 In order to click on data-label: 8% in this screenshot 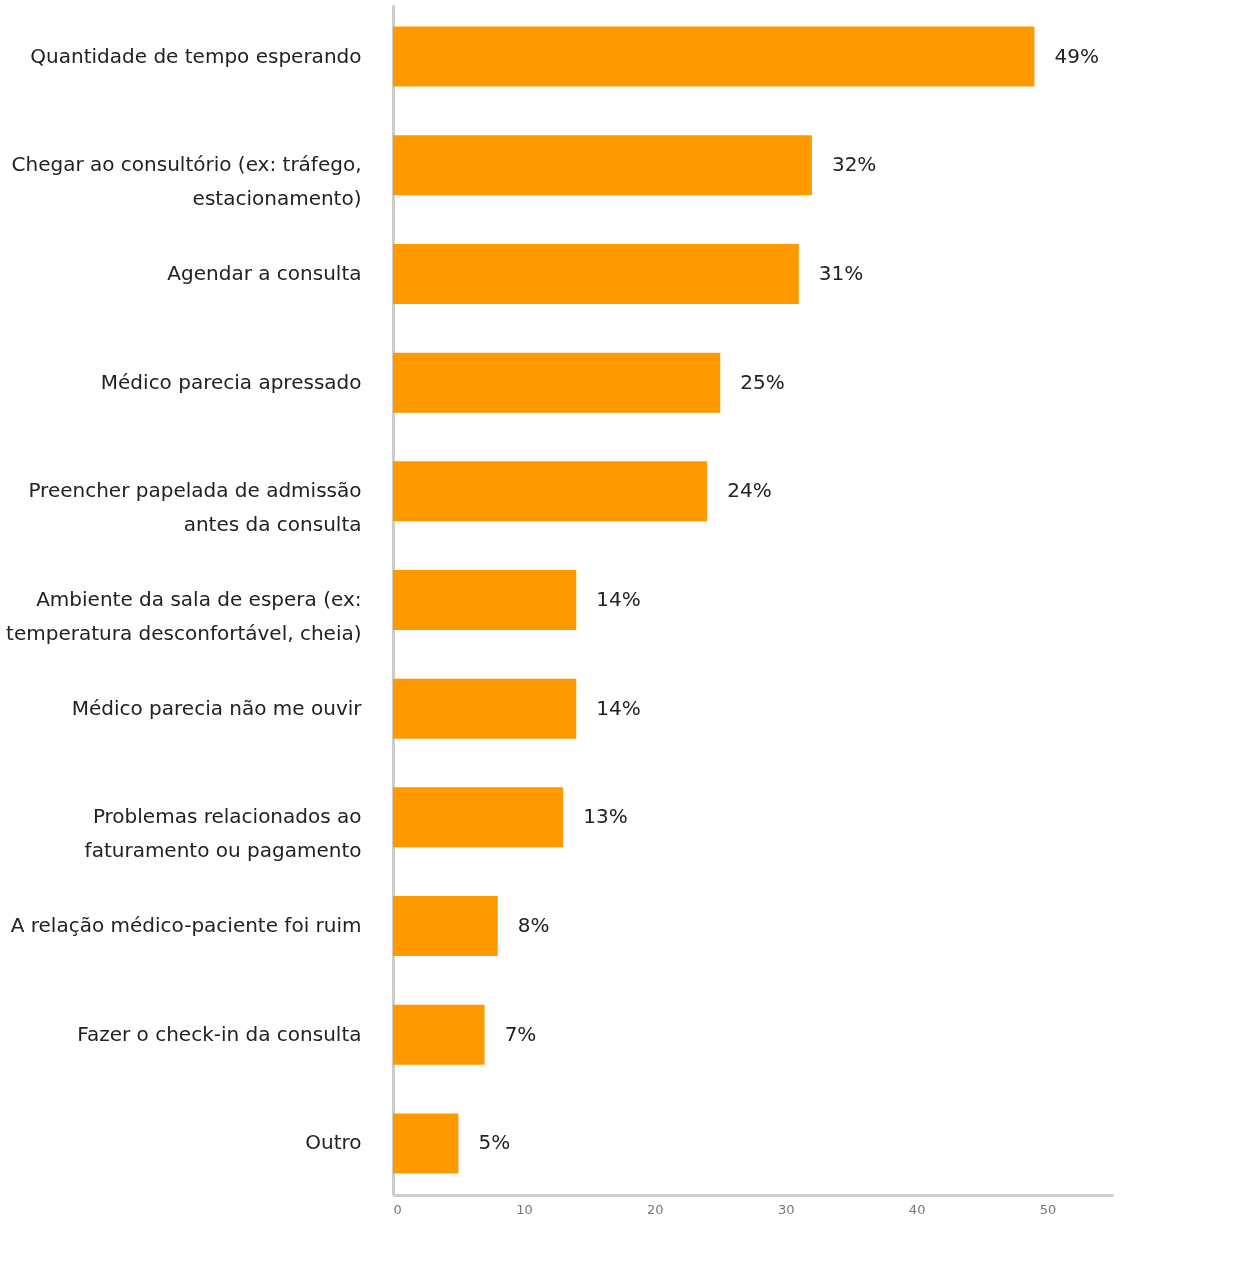, I will do `click(533, 925)`.